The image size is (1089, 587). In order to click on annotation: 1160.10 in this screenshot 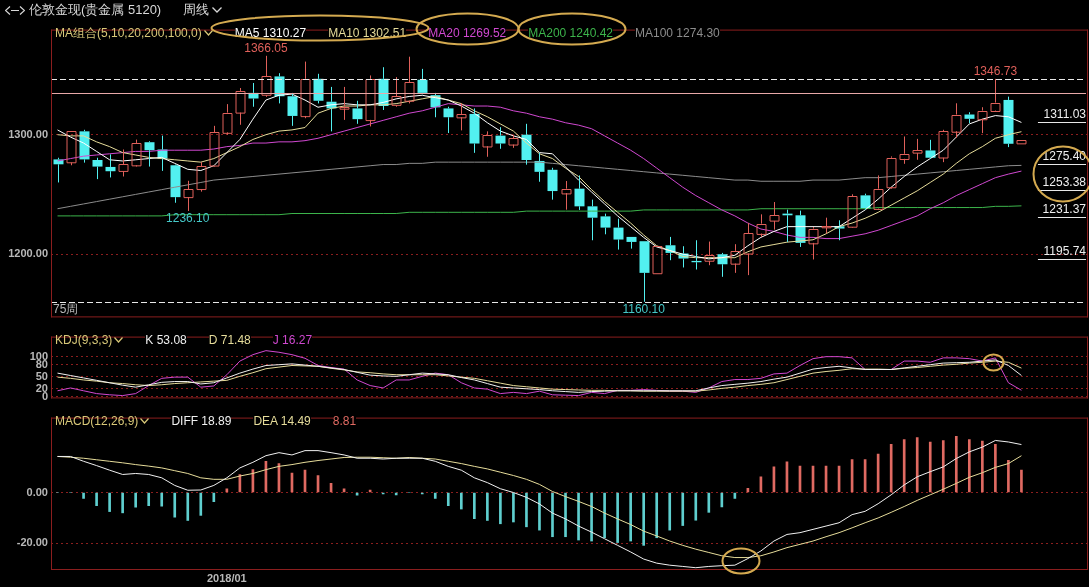, I will do `click(644, 309)`.